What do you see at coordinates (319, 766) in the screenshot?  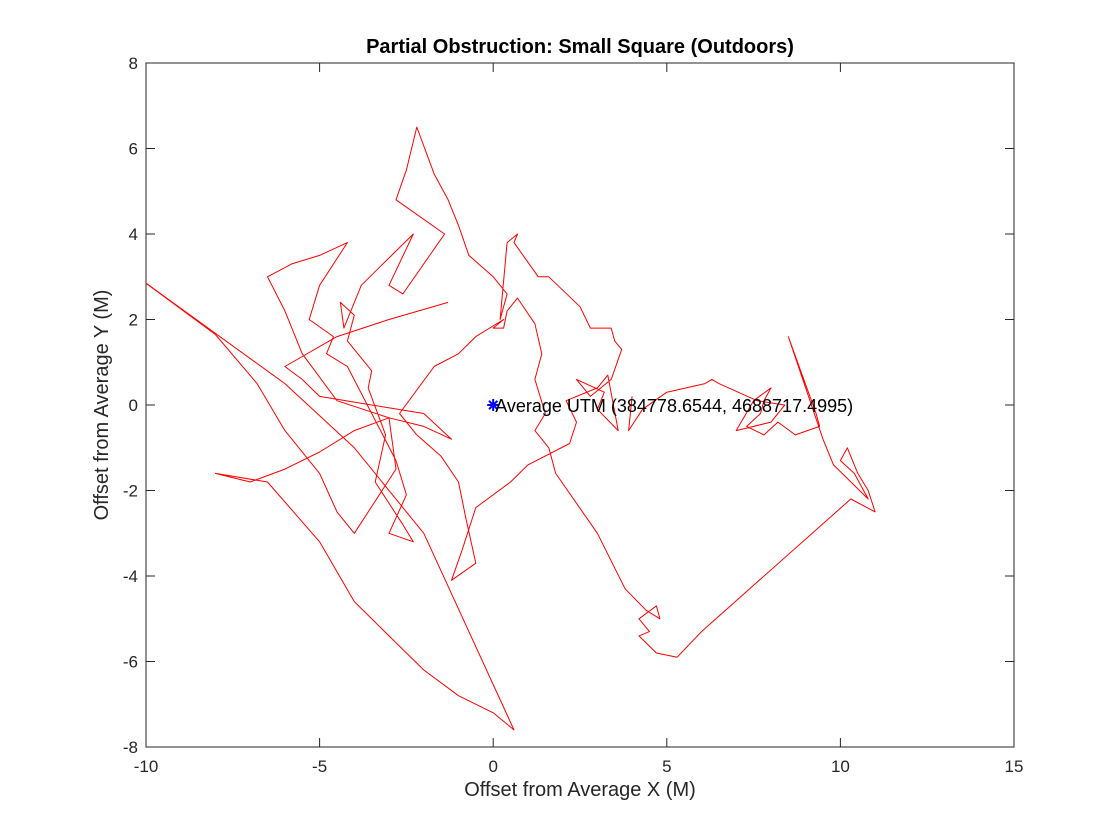 I see `x-tick-label: -5` at bounding box center [319, 766].